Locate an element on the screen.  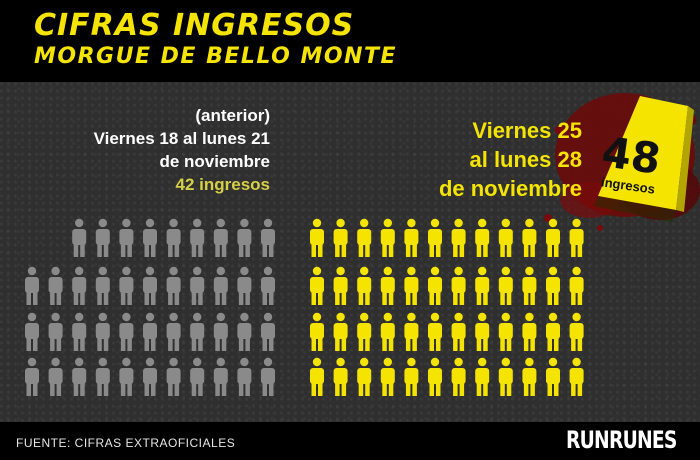
previous-label-line2: Viernes 18 al lunes 21 is located at coordinates (181, 138).